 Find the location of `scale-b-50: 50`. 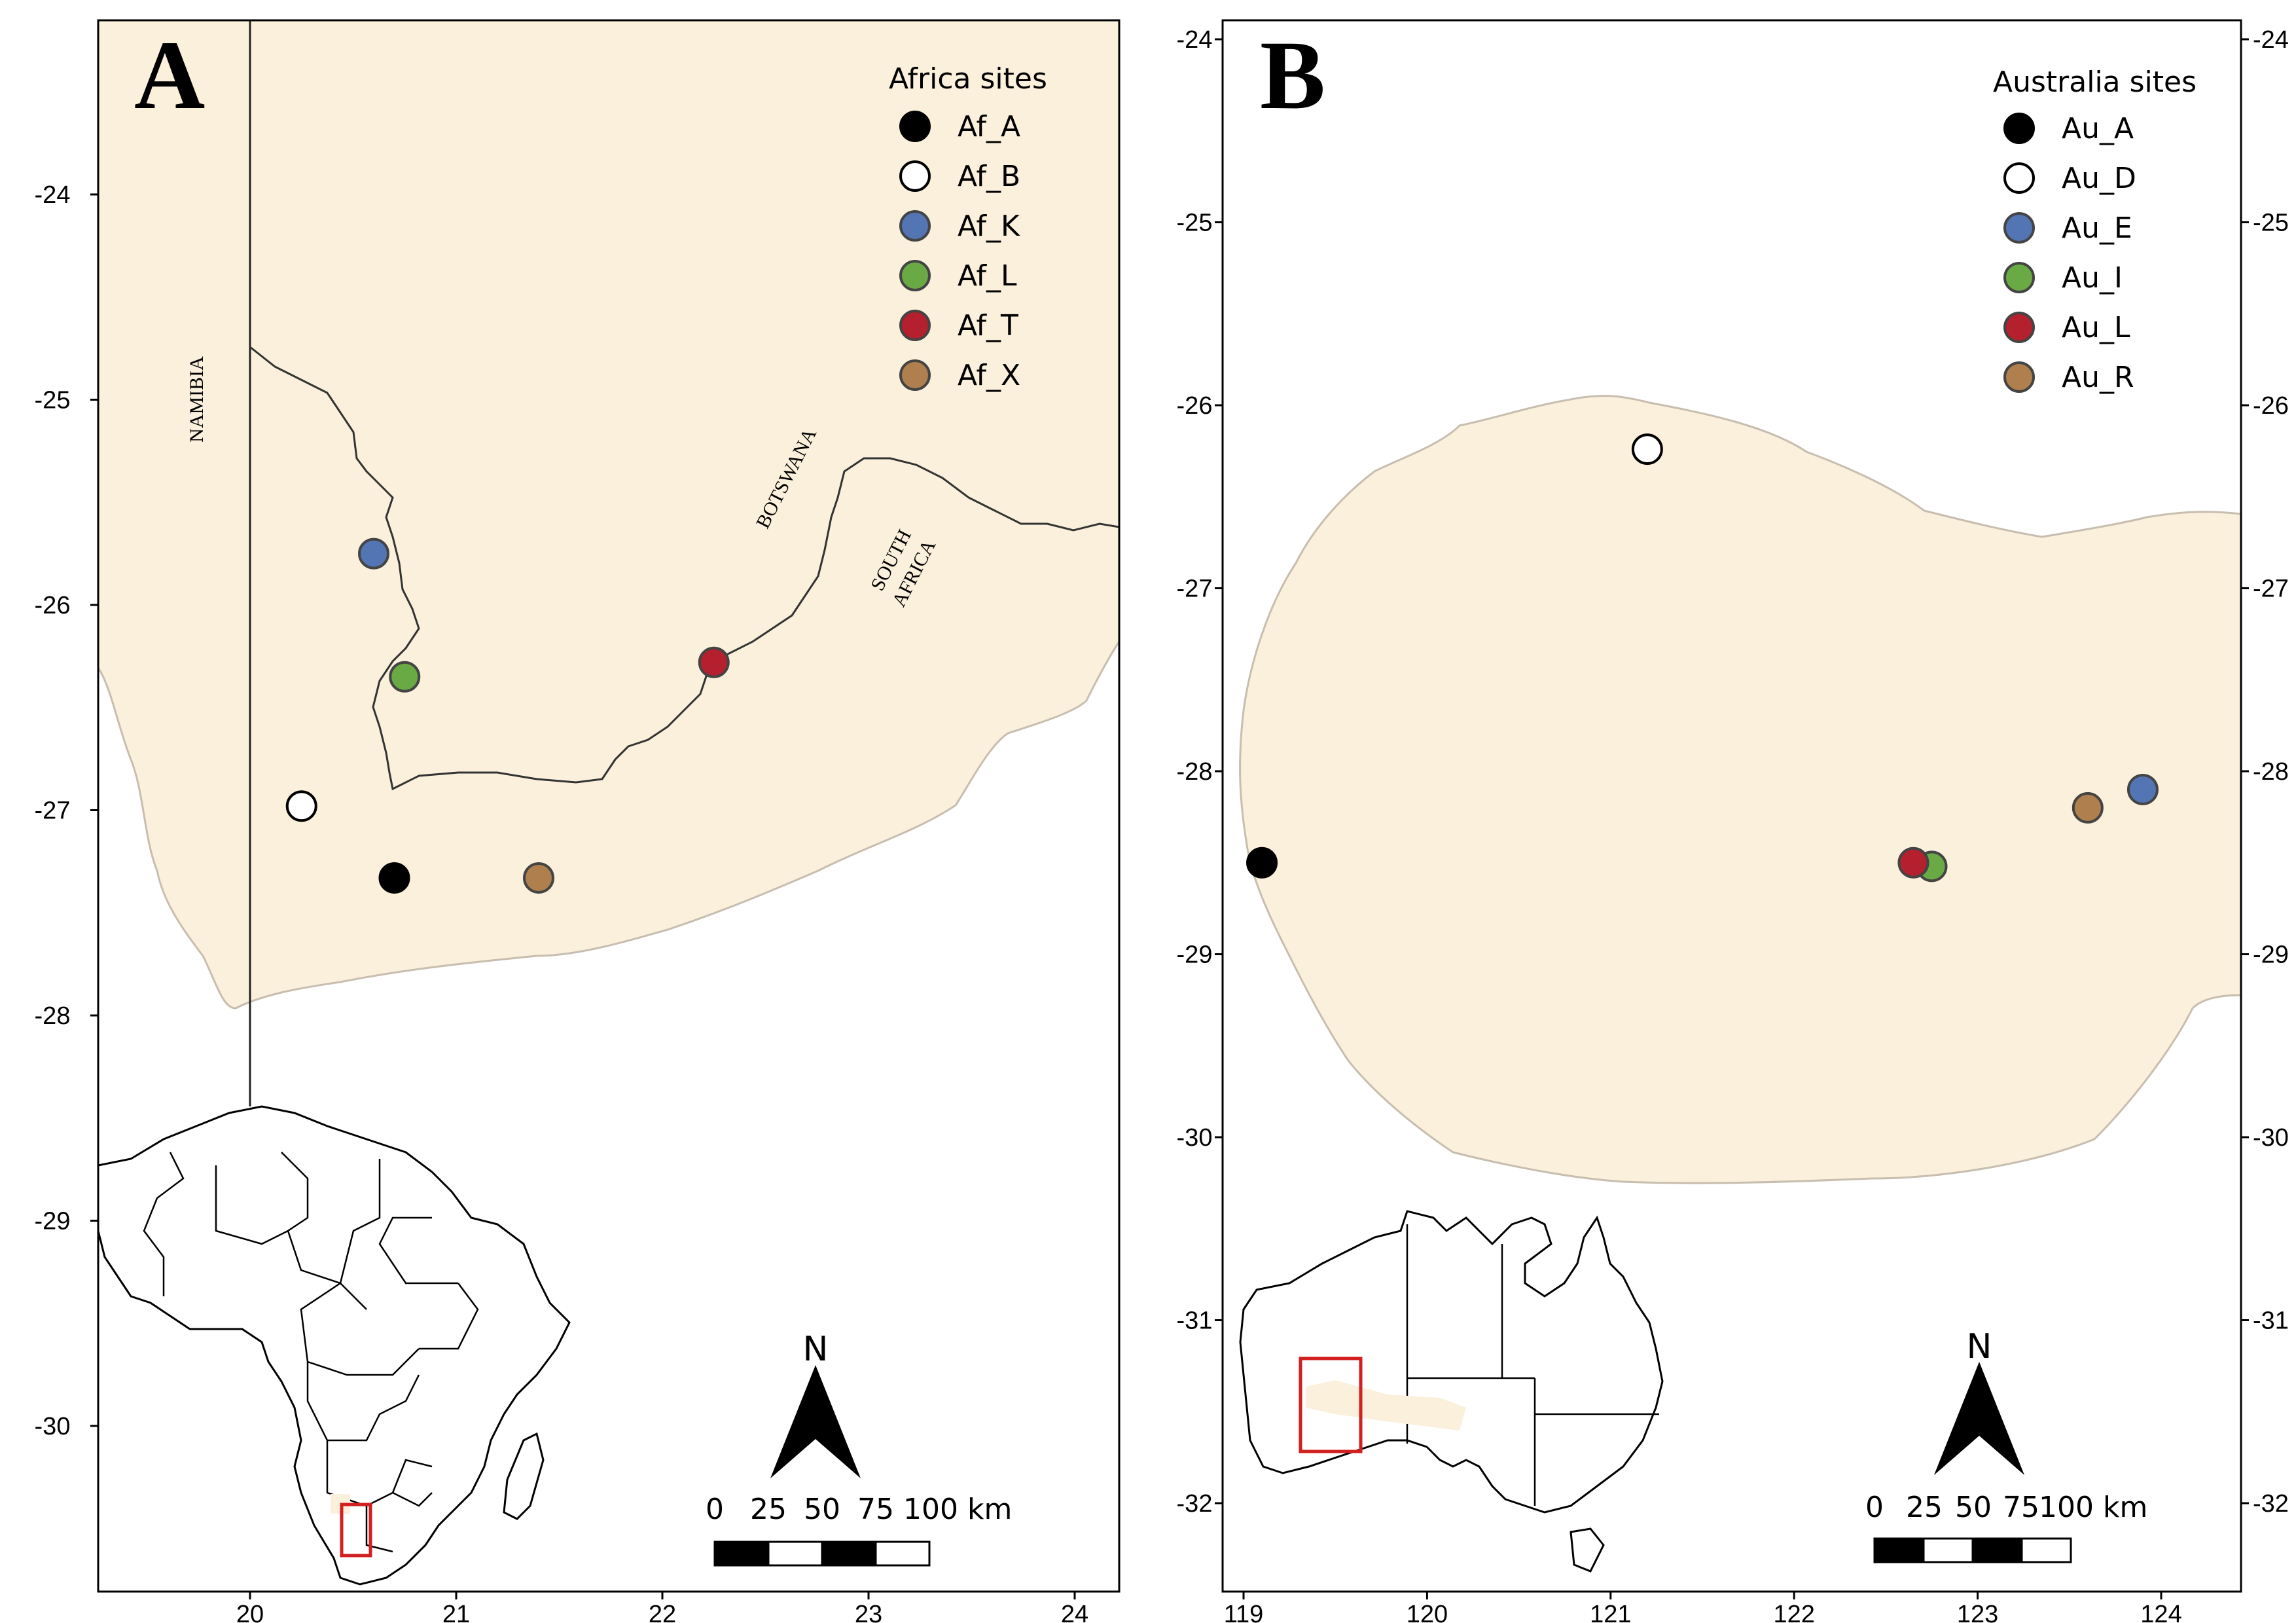

scale-b-50: 50 is located at coordinates (1973, 1507).